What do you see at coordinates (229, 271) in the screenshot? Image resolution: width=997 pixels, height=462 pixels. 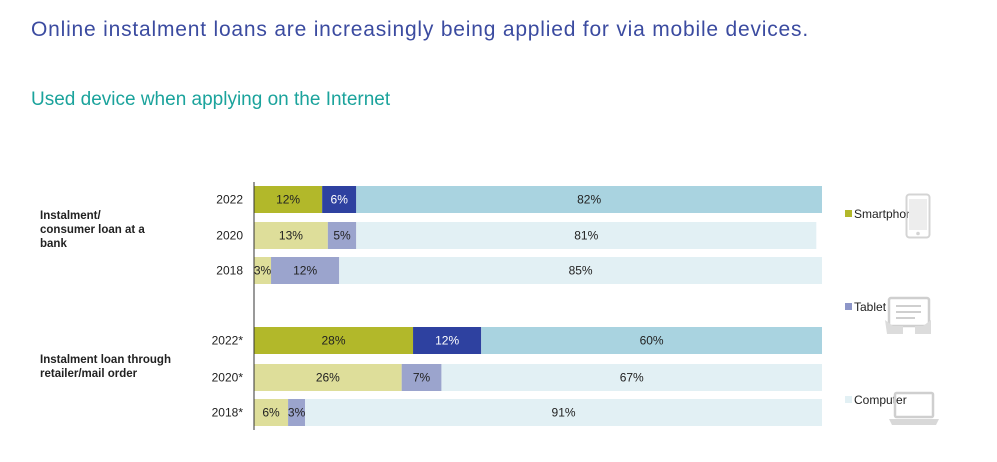 I see `year-label-bank-2018: 2018` at bounding box center [229, 271].